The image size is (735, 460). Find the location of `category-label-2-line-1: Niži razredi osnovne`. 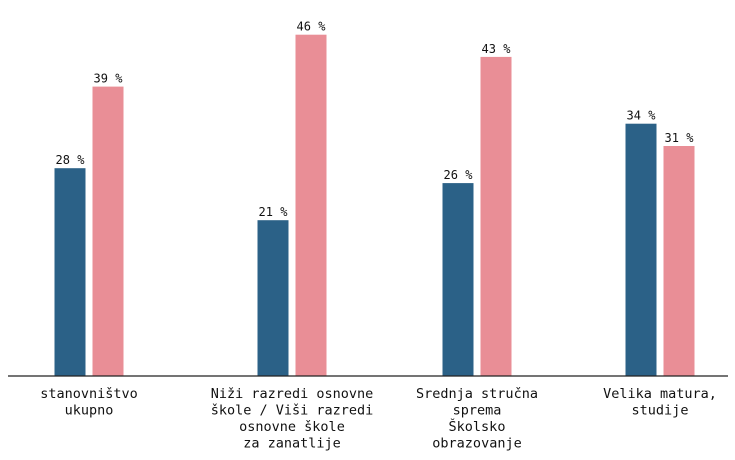

category-label-2-line-1: Niži razredi osnovne is located at coordinates (292, 394).